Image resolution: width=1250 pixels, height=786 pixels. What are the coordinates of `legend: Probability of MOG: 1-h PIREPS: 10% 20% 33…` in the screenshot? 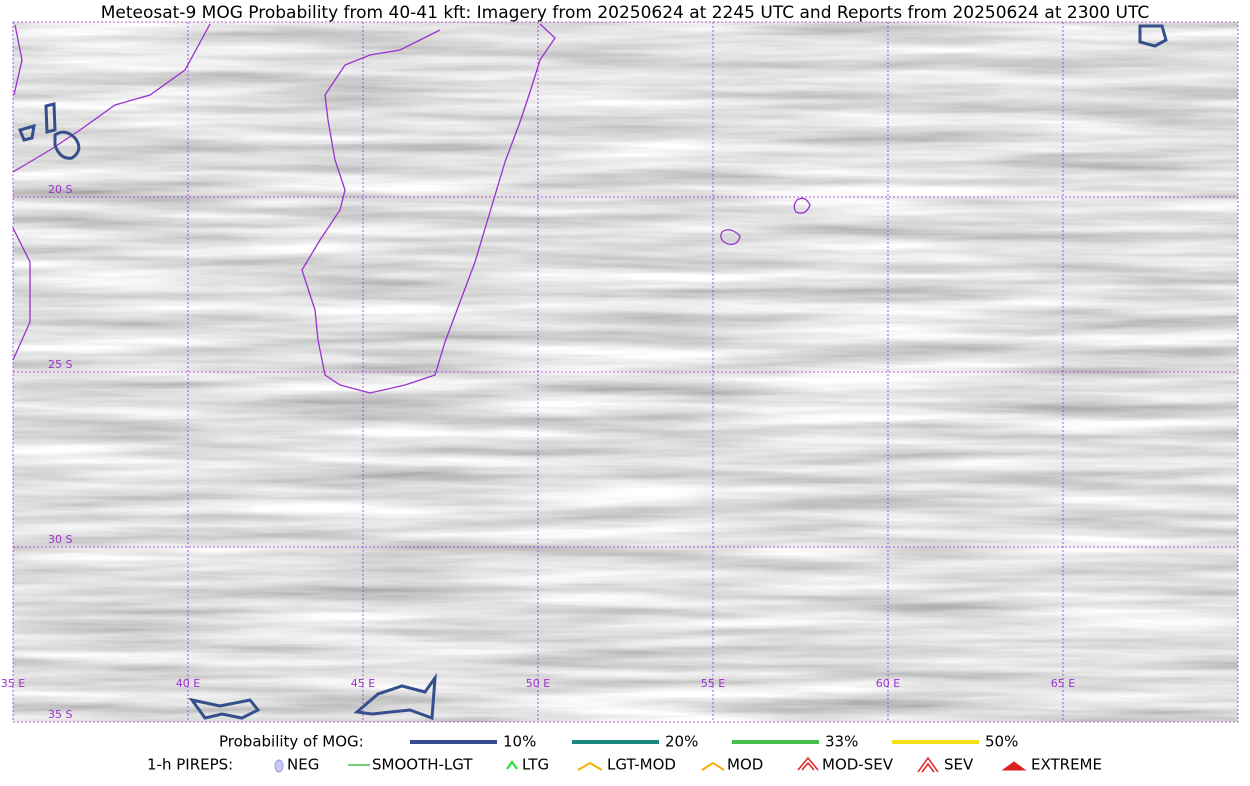 It's located at (624, 753).